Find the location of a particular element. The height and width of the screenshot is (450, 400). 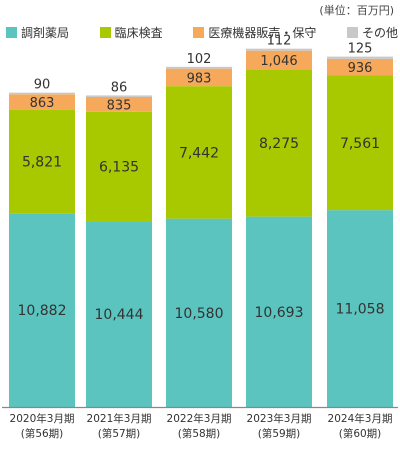

x-tick-label: 2022年3月期 is located at coordinates (199, 418).